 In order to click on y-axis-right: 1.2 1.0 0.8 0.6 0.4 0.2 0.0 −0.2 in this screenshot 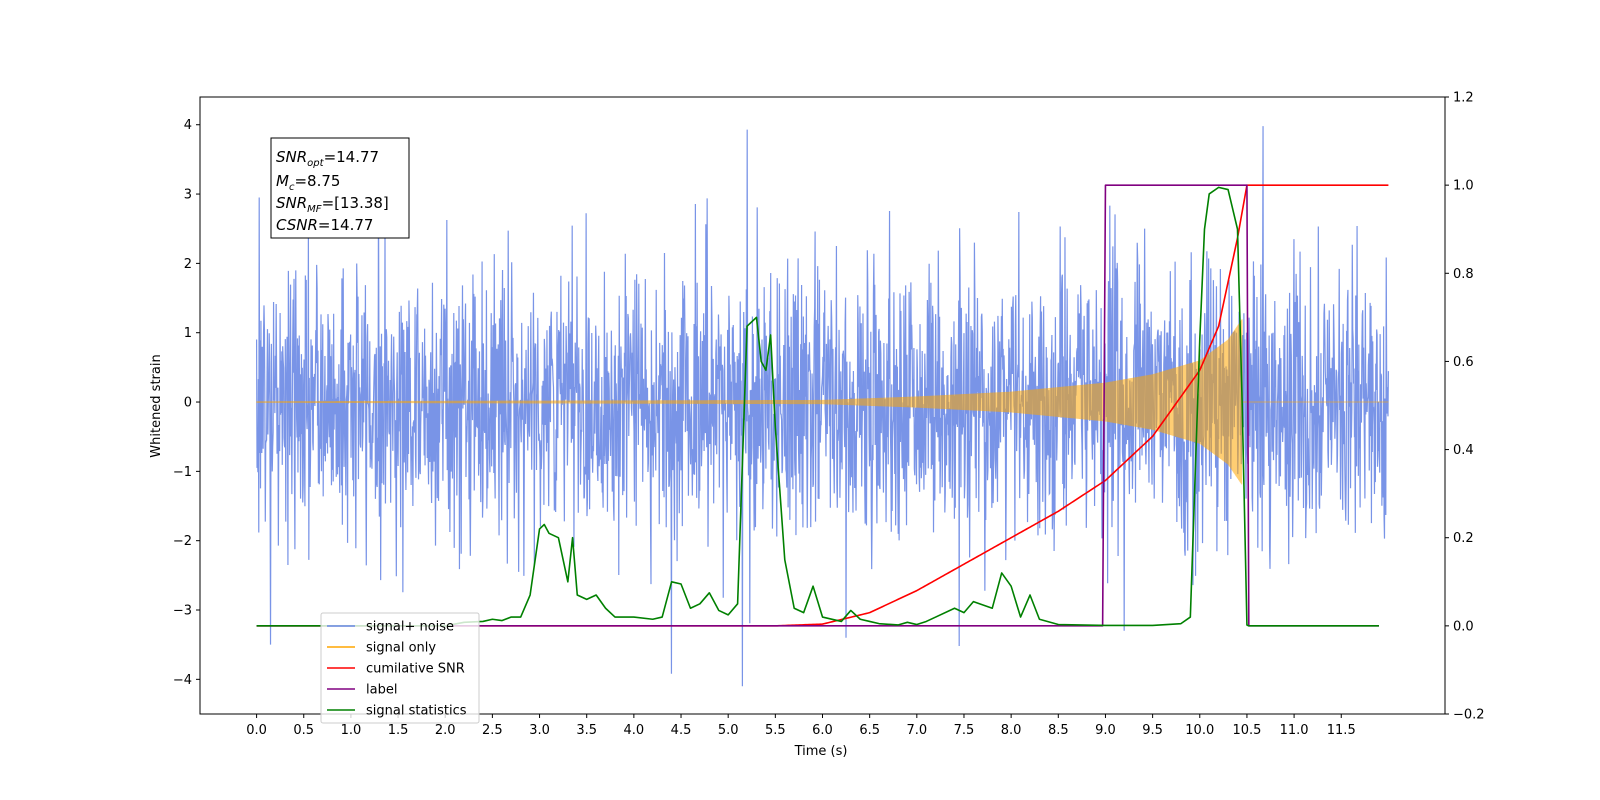, I will do `click(1465, 407)`.